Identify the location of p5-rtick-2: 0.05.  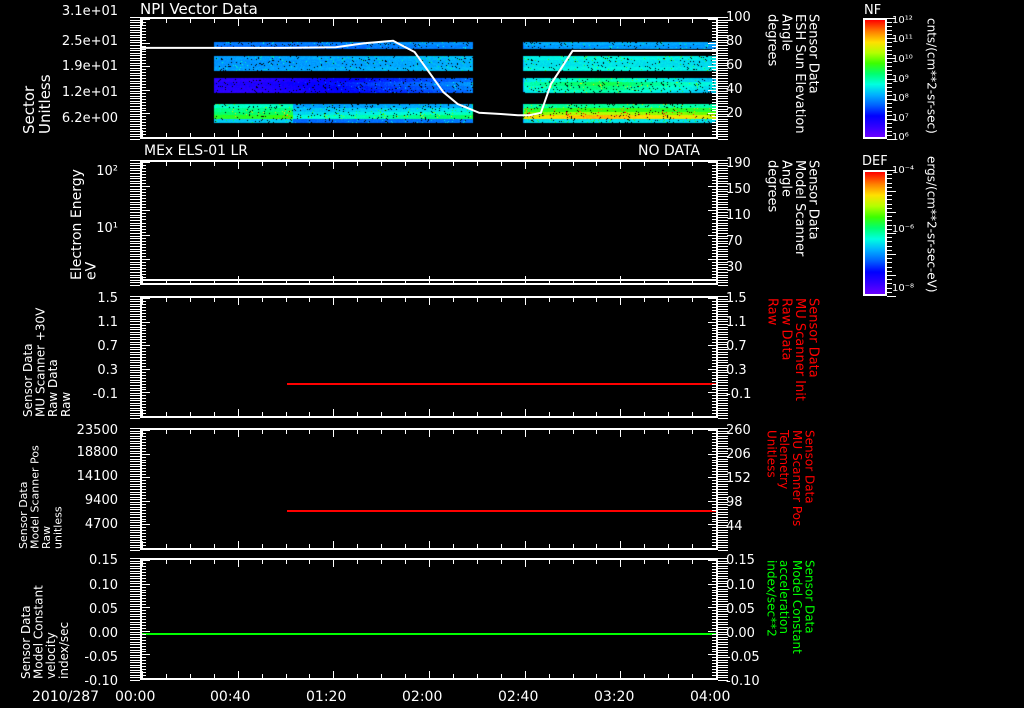
(740, 609).